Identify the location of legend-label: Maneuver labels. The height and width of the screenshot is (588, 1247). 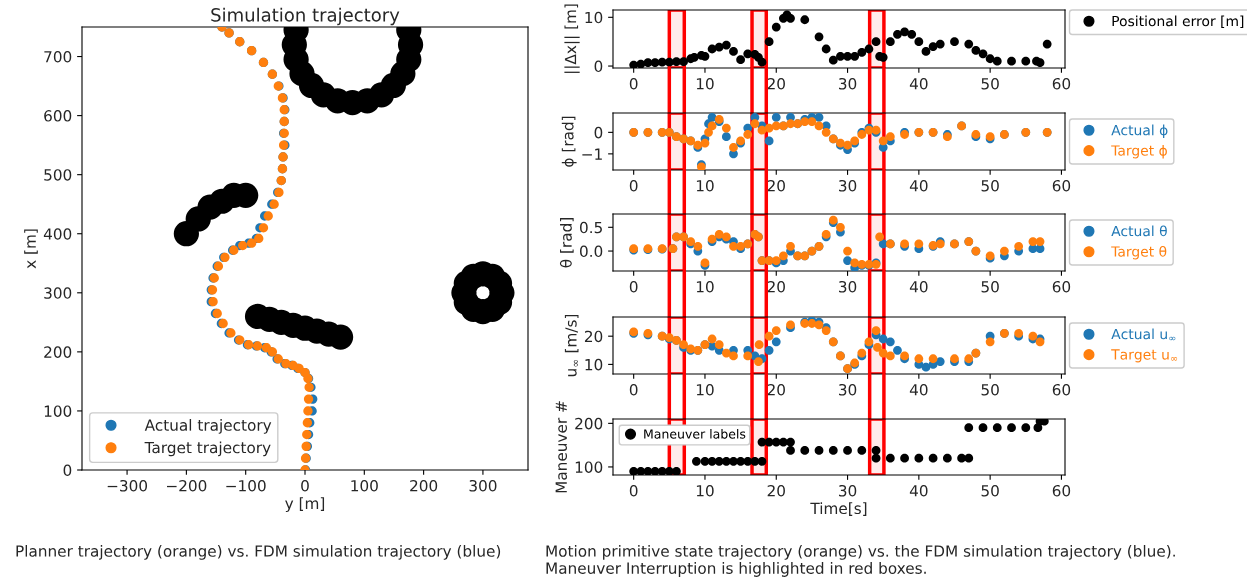
(695, 434).